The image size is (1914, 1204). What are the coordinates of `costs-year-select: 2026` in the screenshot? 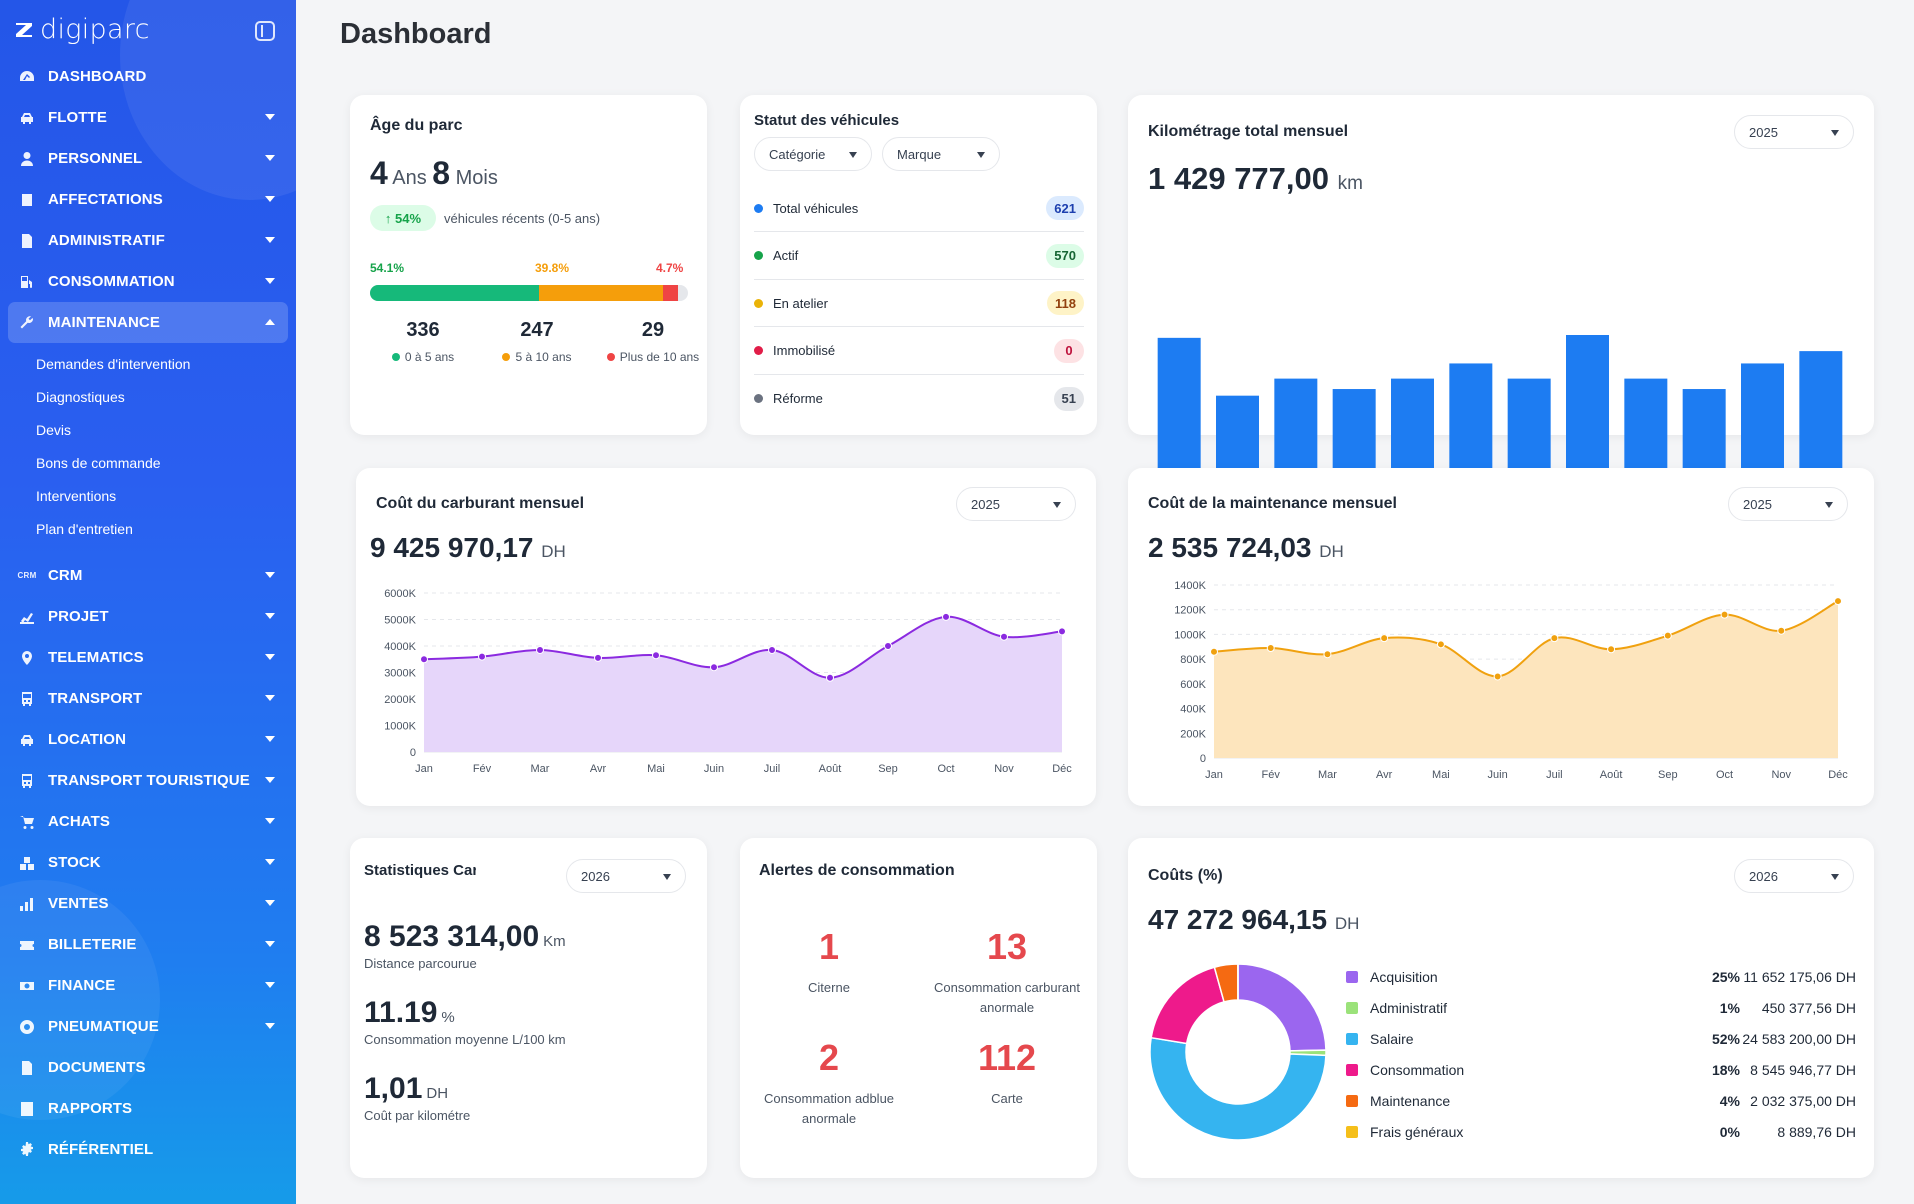 It's located at (1794, 876).